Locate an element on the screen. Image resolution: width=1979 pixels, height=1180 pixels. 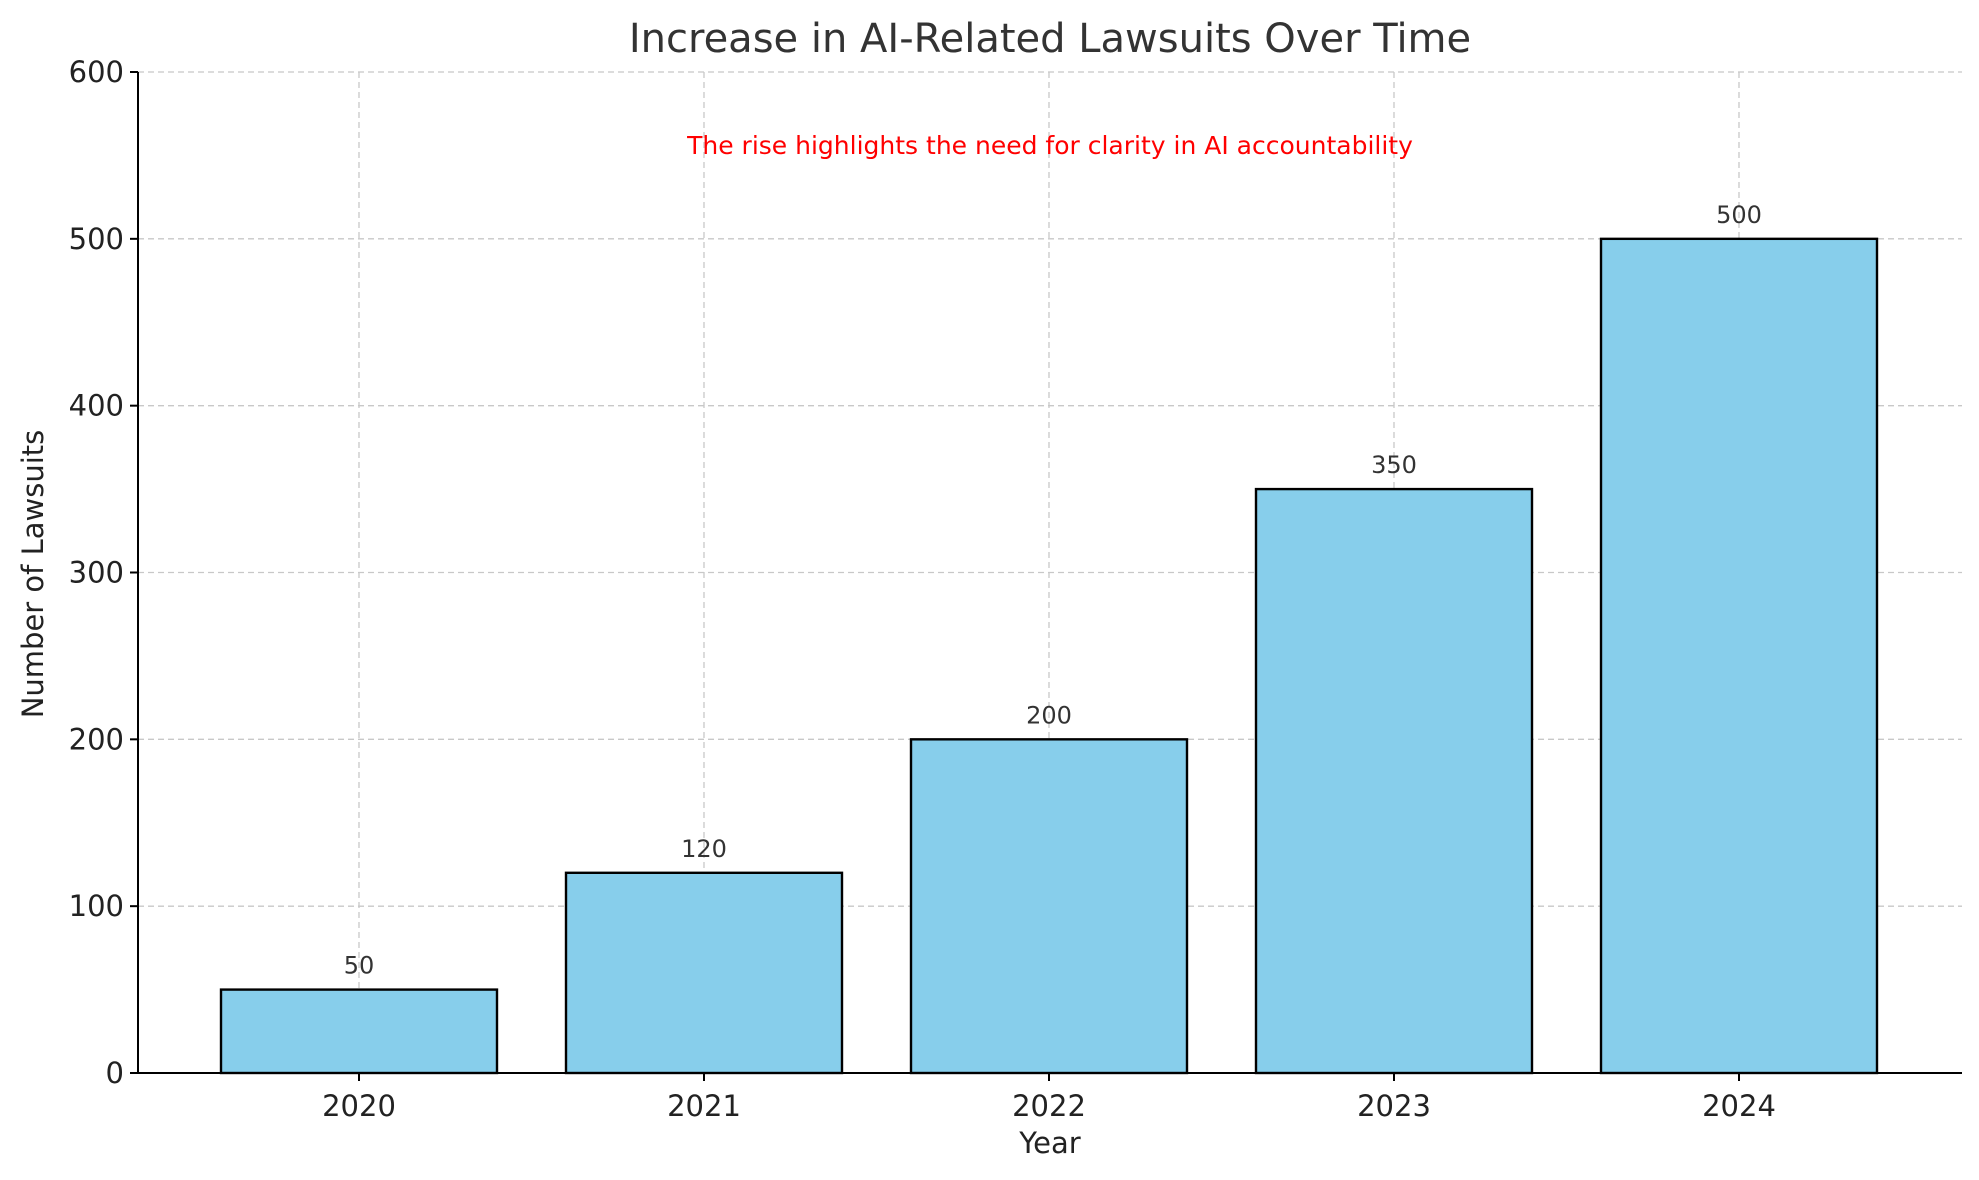
y-tick-label: 300 is located at coordinates (96, 573).